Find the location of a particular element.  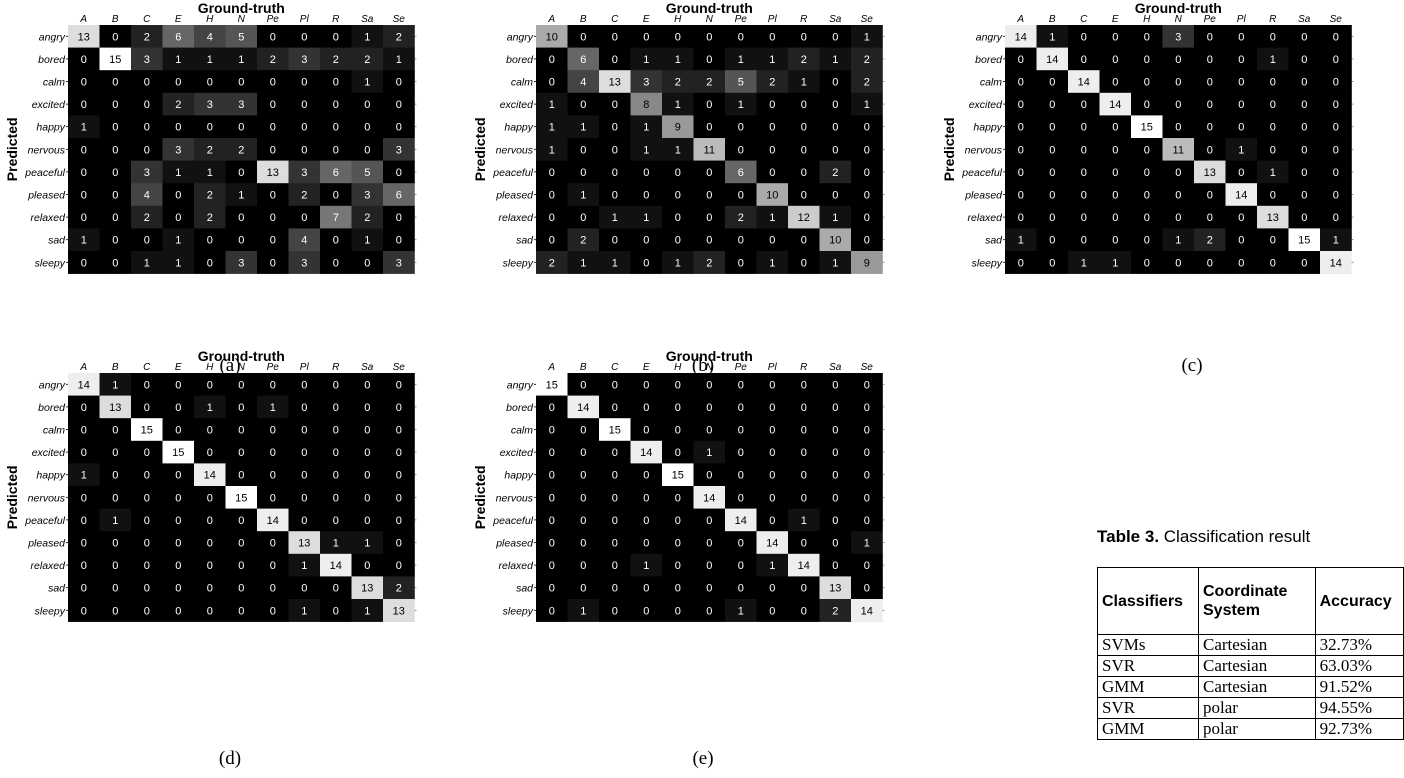

x-tick-label: C is located at coordinates (615, 367).